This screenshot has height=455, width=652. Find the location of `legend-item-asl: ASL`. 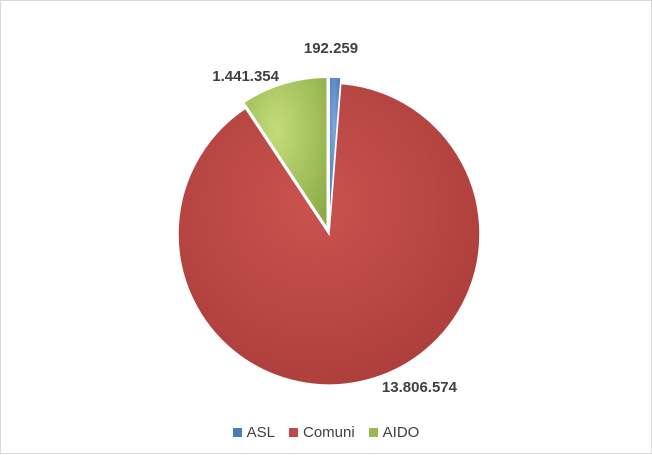

legend-item-asl: ASL is located at coordinates (253, 432).